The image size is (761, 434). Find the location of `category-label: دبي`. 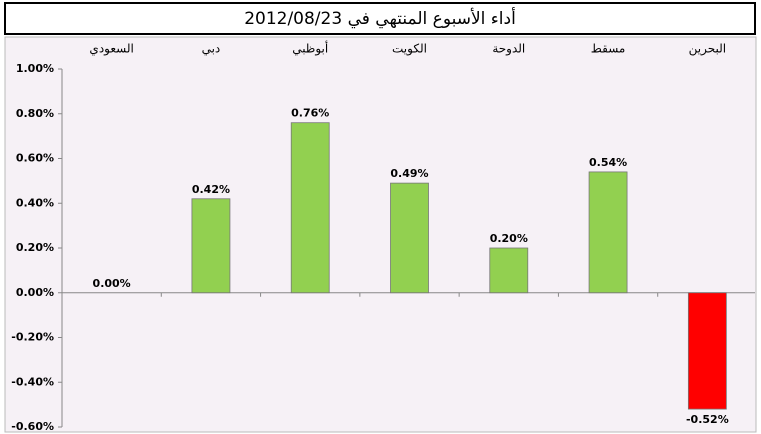

category-label: دبي is located at coordinates (211, 49).